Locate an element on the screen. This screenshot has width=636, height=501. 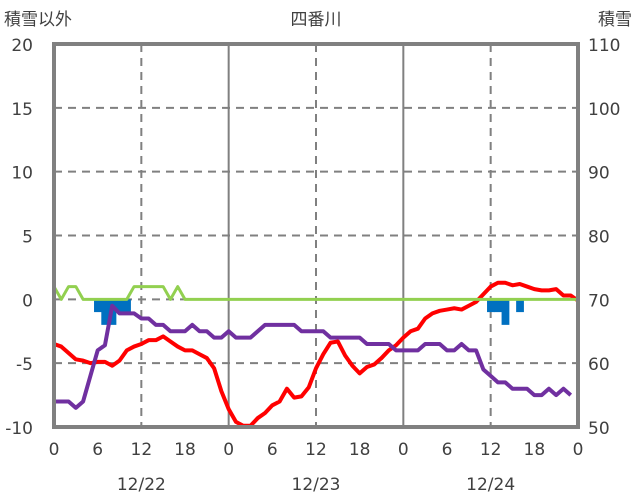
y-tick-right: 60 is located at coordinates (599, 365).